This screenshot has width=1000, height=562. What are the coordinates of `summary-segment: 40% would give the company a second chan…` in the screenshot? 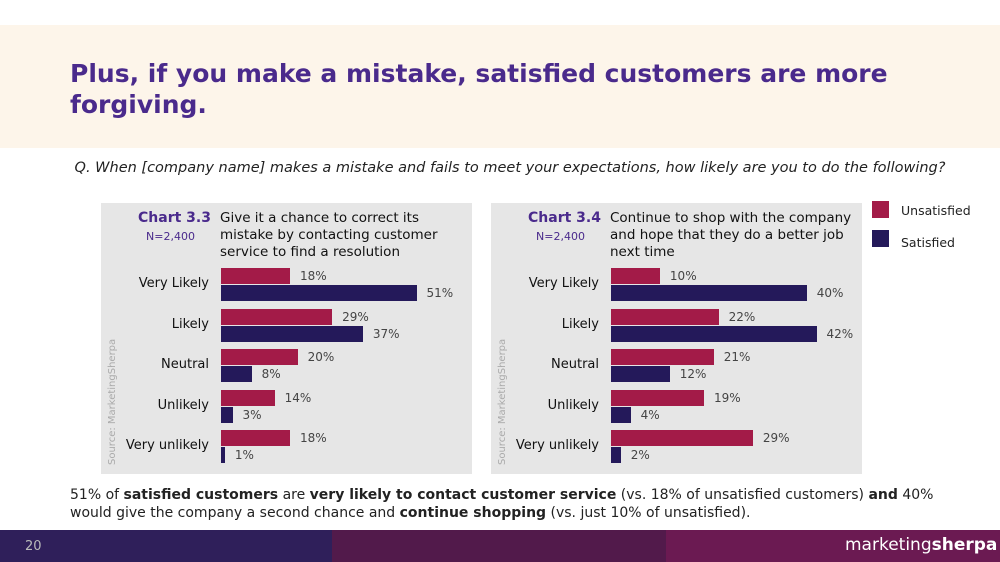 It's located at (502, 504).